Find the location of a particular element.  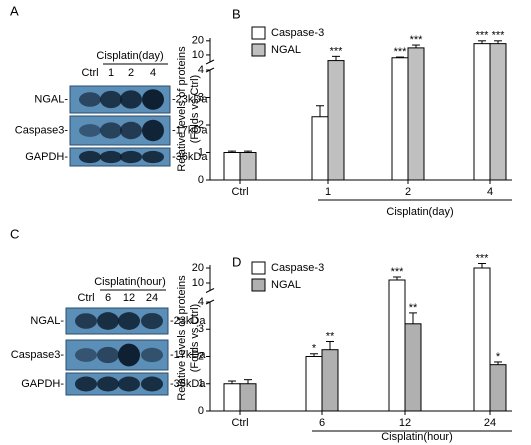

x-axis-label: Cisplatin(day) is located at coordinates (419, 212).